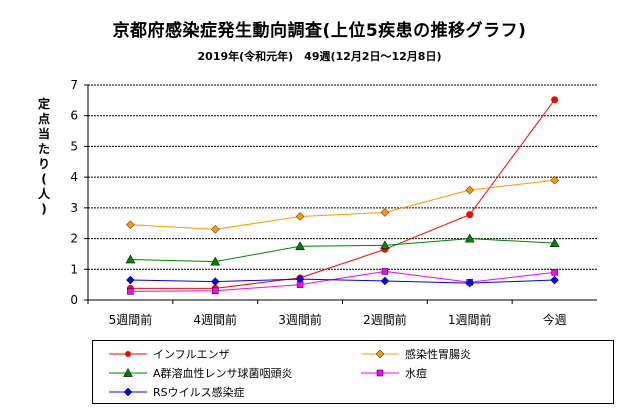  Describe the element at coordinates (215, 319) in the screenshot. I see `x-tick-label: 4週間前` at that location.